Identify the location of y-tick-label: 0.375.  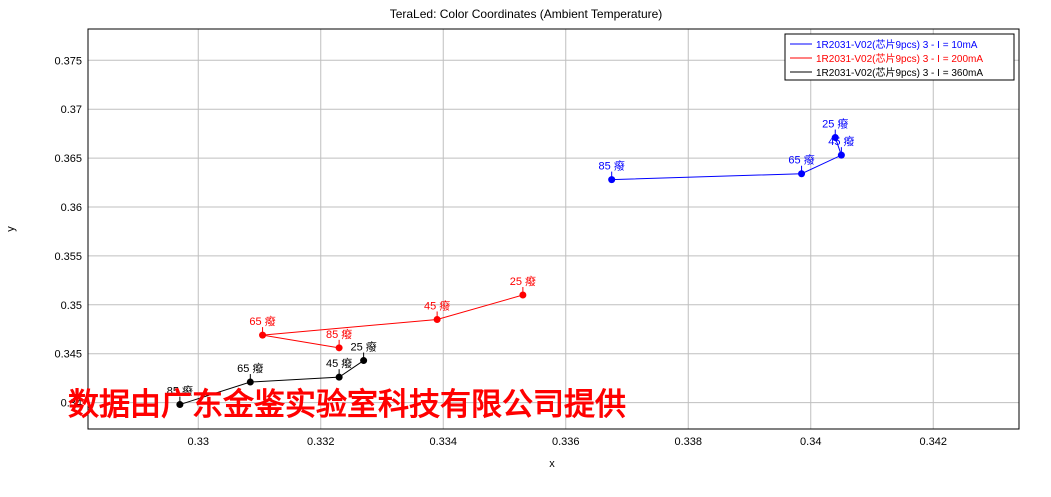
(68, 61).